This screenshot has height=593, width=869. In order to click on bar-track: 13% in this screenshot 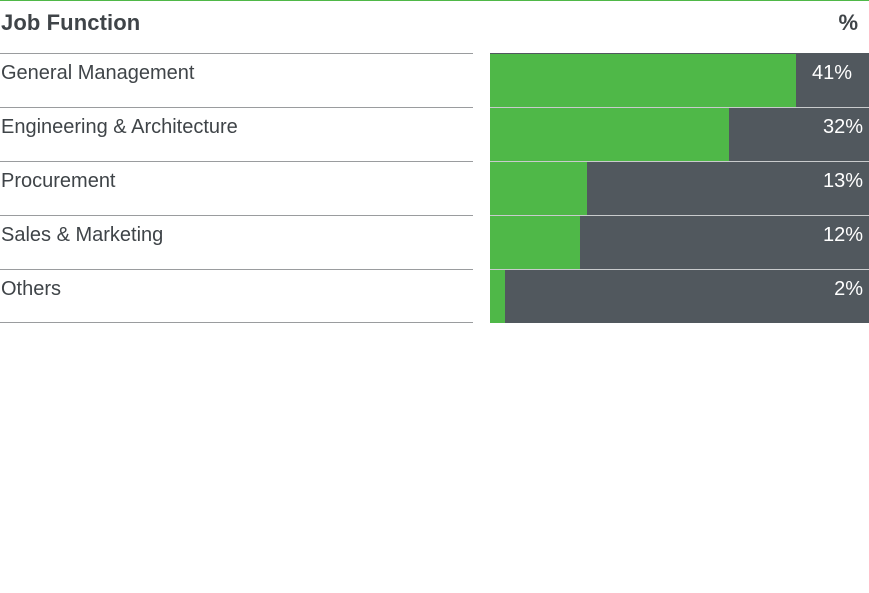, I will do `click(679, 188)`.